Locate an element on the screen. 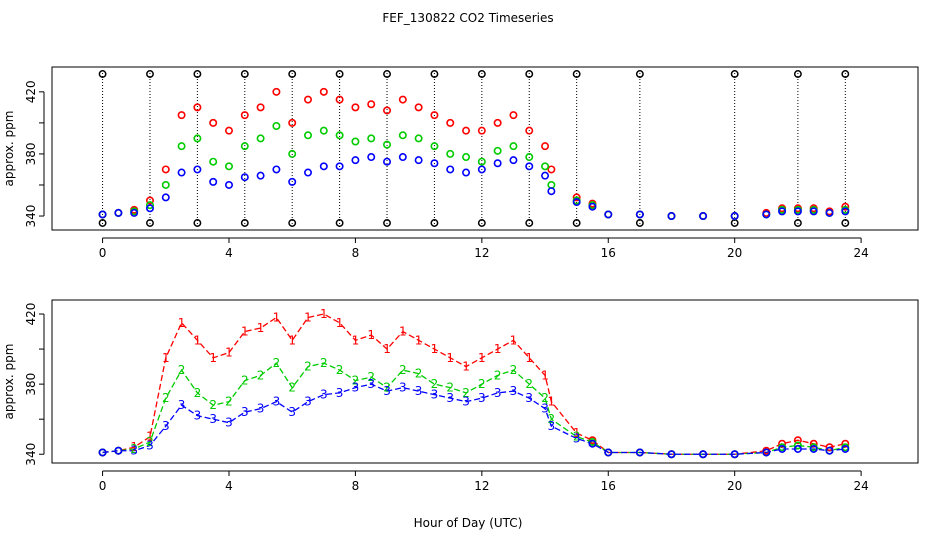  y-tick-label: 340 is located at coordinates (31, 454).